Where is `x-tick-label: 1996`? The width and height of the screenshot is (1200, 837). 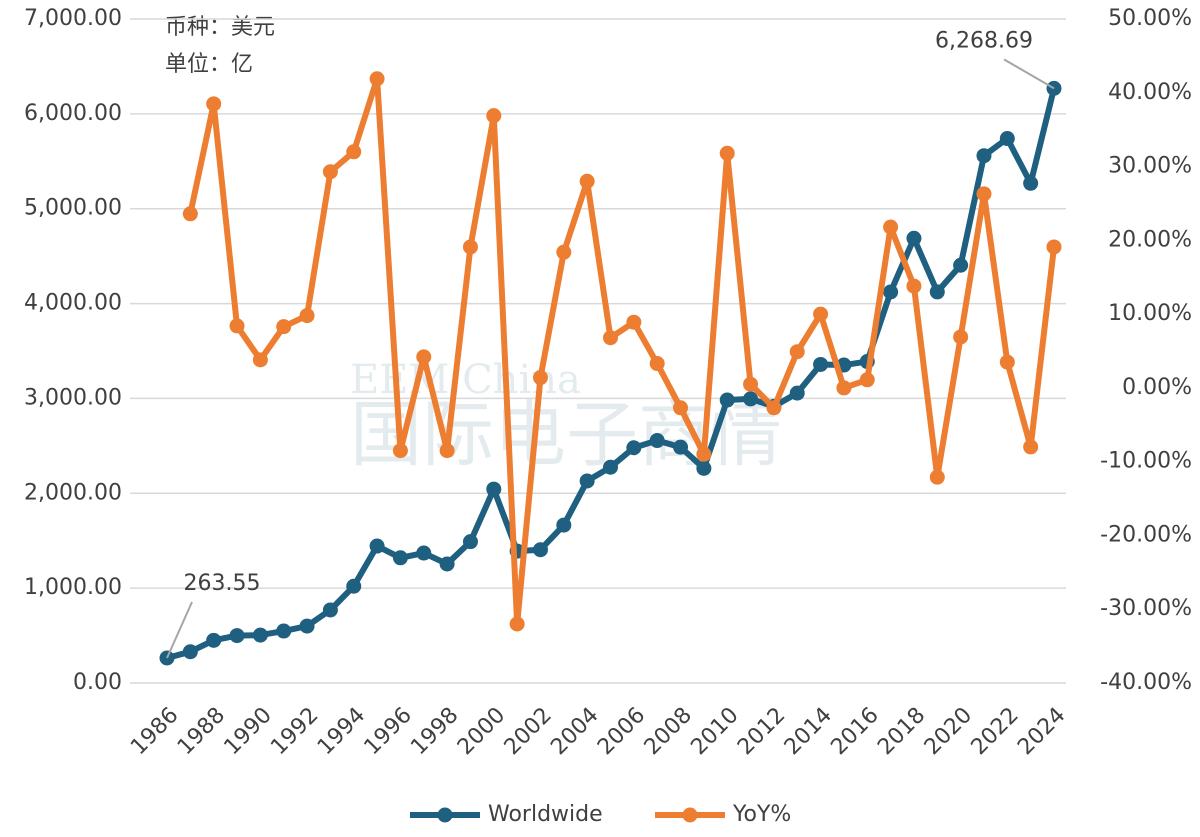 x-tick-label: 1996 is located at coordinates (388, 731).